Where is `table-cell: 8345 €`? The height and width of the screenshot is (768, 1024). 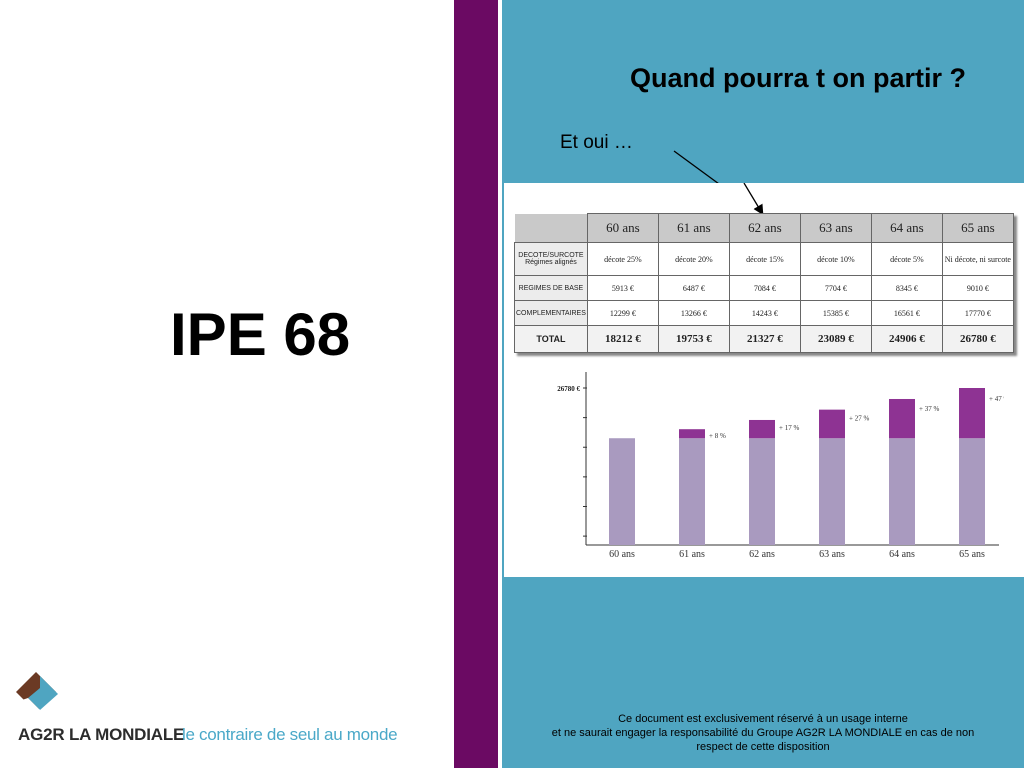 table-cell: 8345 € is located at coordinates (906, 288).